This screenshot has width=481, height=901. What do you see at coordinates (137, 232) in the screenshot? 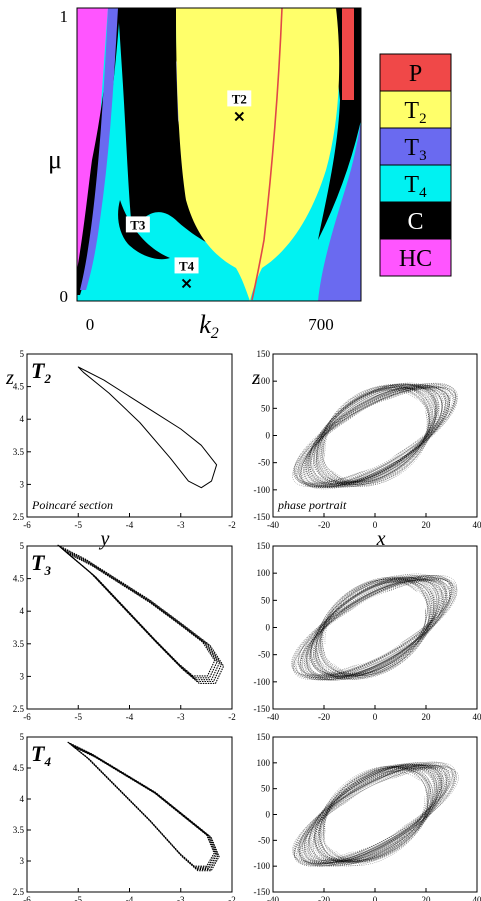
I see `map-marker-t3: T3` at bounding box center [137, 232].